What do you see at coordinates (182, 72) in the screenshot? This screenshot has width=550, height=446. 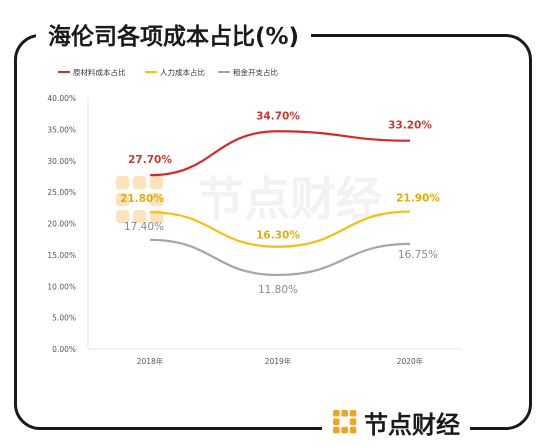 I see `legend-label: 人力成本占比` at bounding box center [182, 72].